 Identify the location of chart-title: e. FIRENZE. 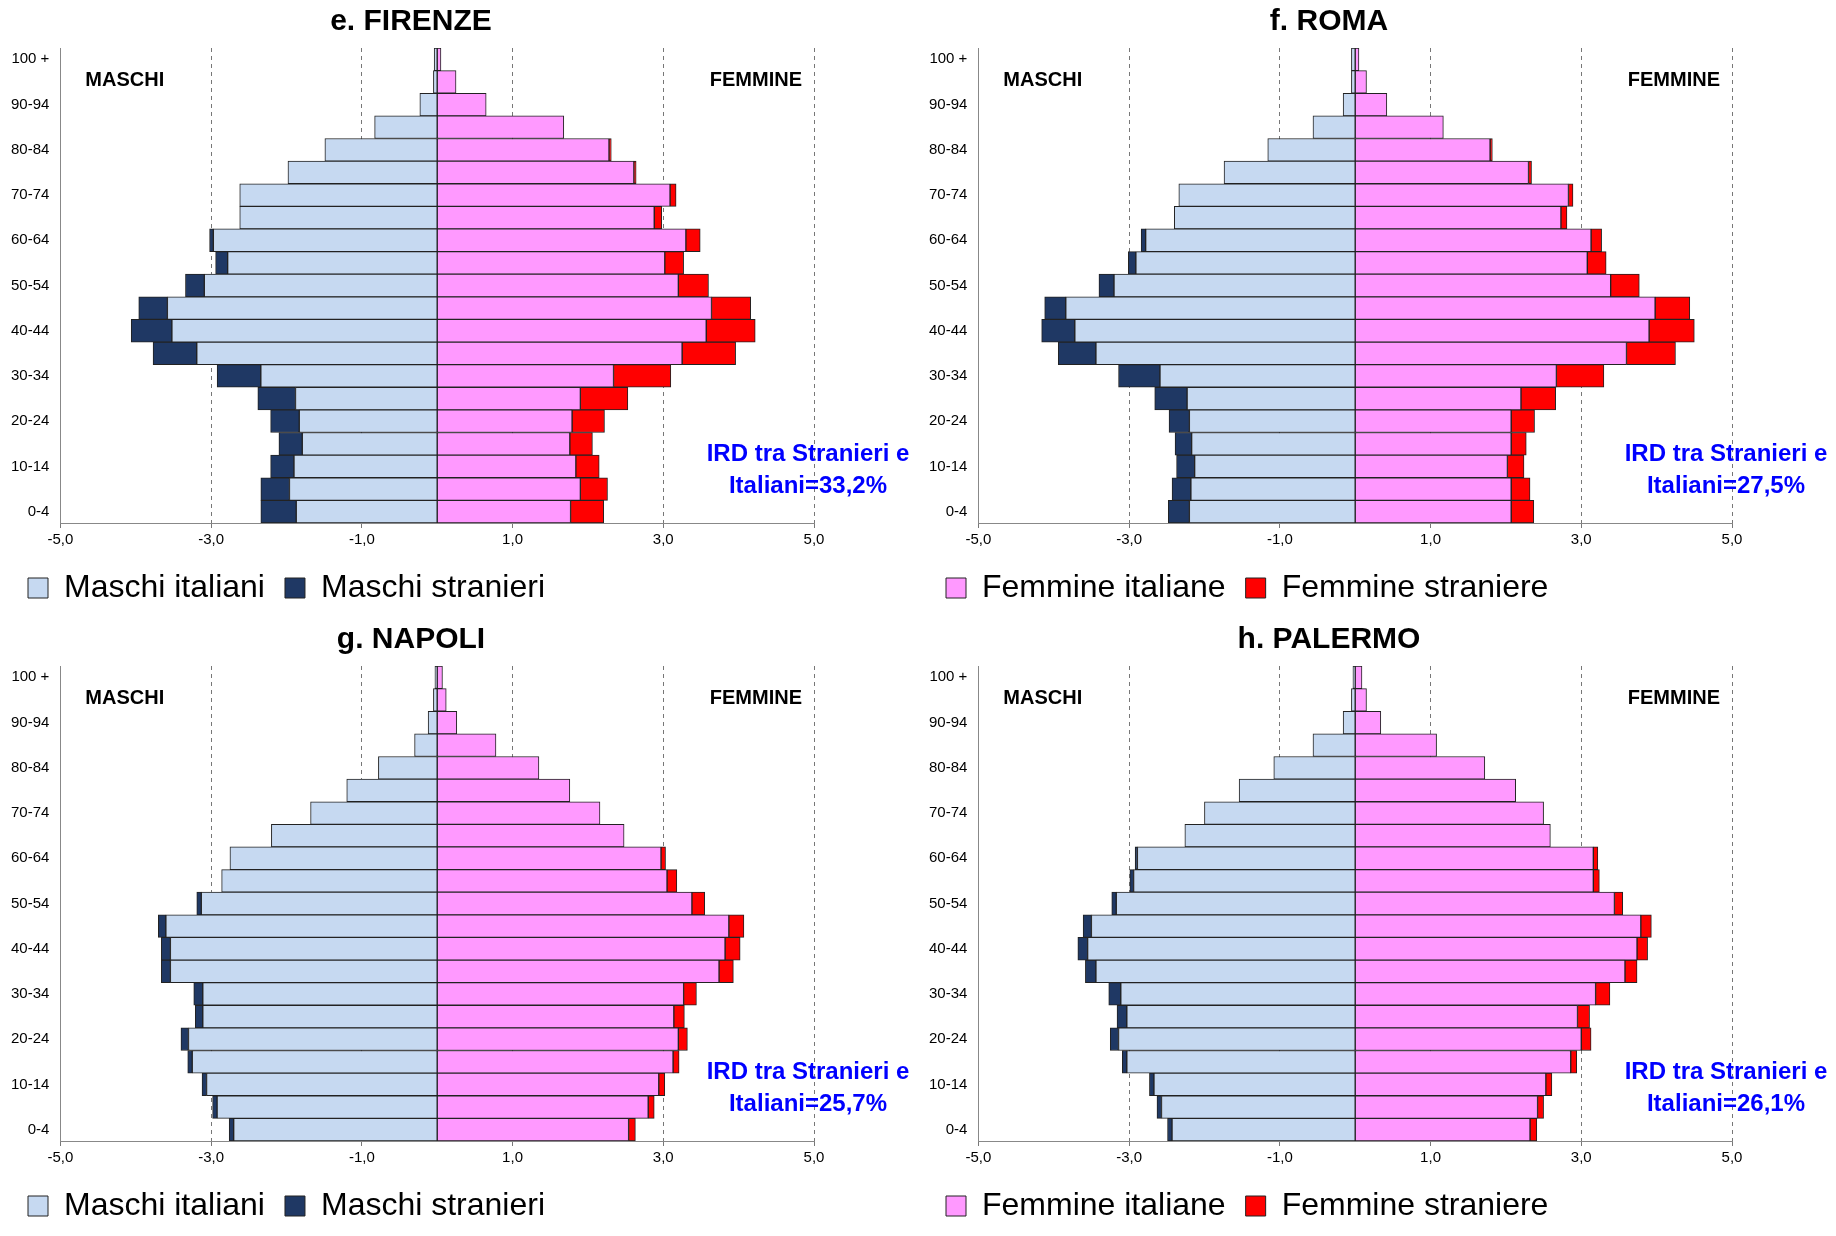
(411, 20).